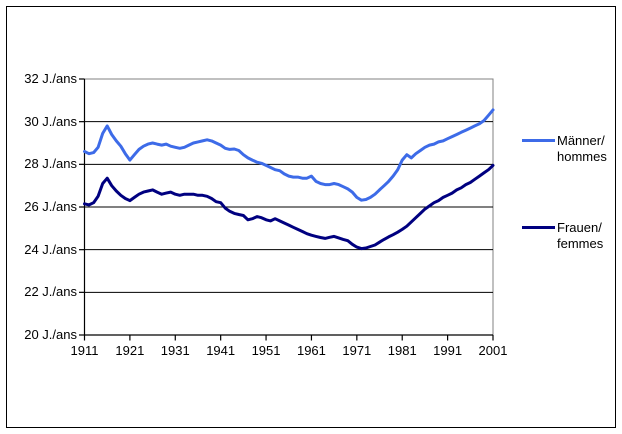 This screenshot has width=622, height=434. I want to click on y-axis-label: 30 J./ans, so click(50, 121).